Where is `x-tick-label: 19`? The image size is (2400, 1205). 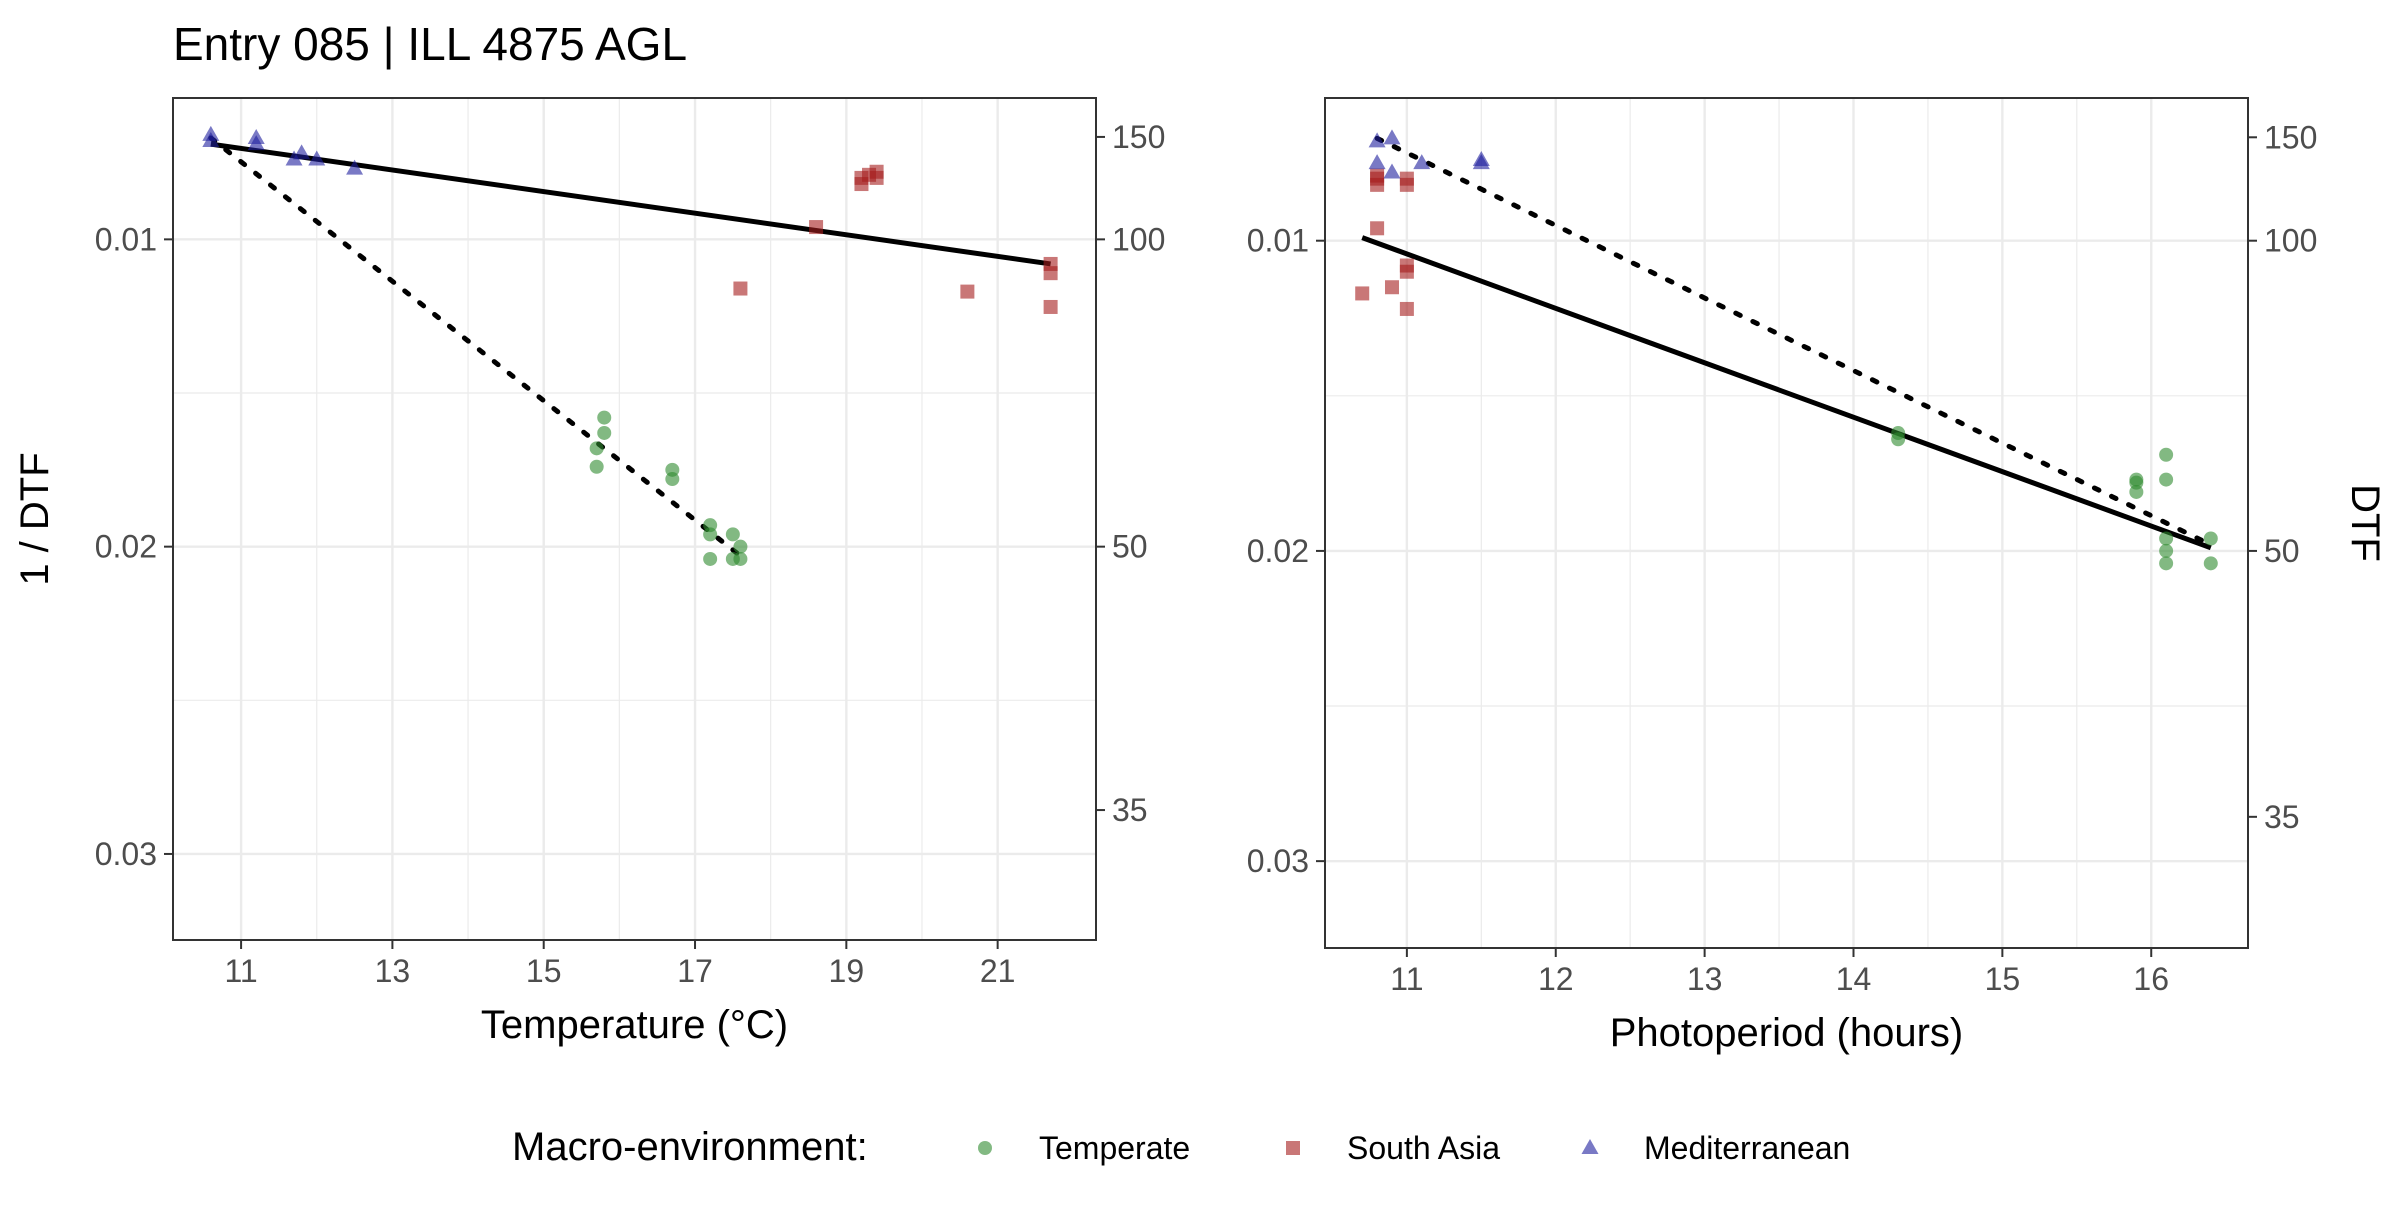
x-tick-label: 19 is located at coordinates (847, 971).